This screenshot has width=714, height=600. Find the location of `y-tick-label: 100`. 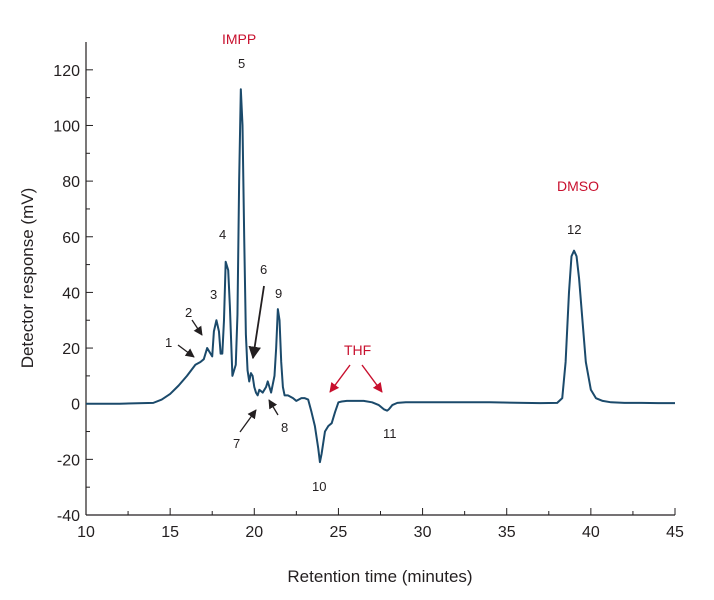

y-tick-label: 100 is located at coordinates (66, 126).